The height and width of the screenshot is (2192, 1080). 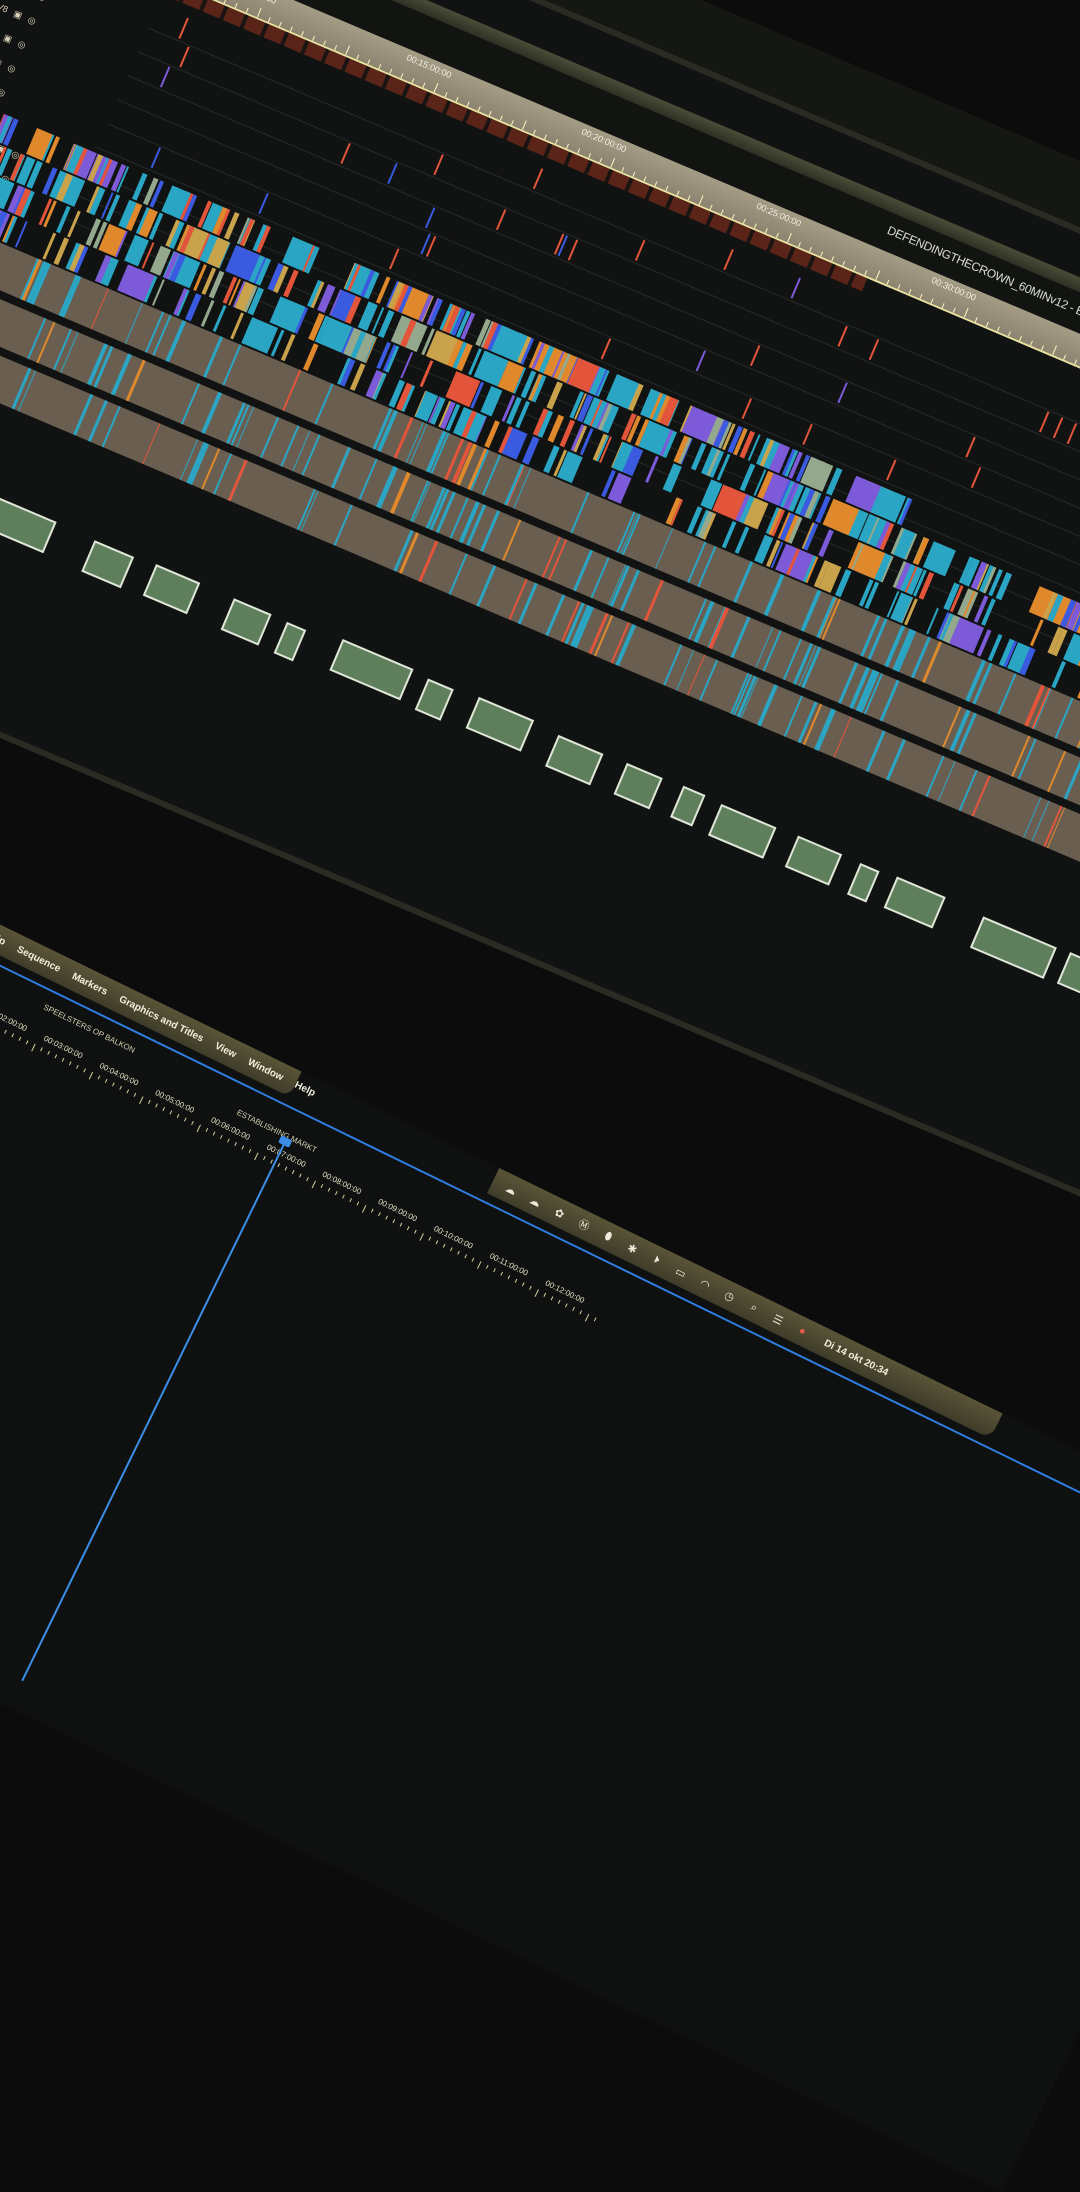 I want to click on control-center-icon: ☰, so click(x=777, y=1320).